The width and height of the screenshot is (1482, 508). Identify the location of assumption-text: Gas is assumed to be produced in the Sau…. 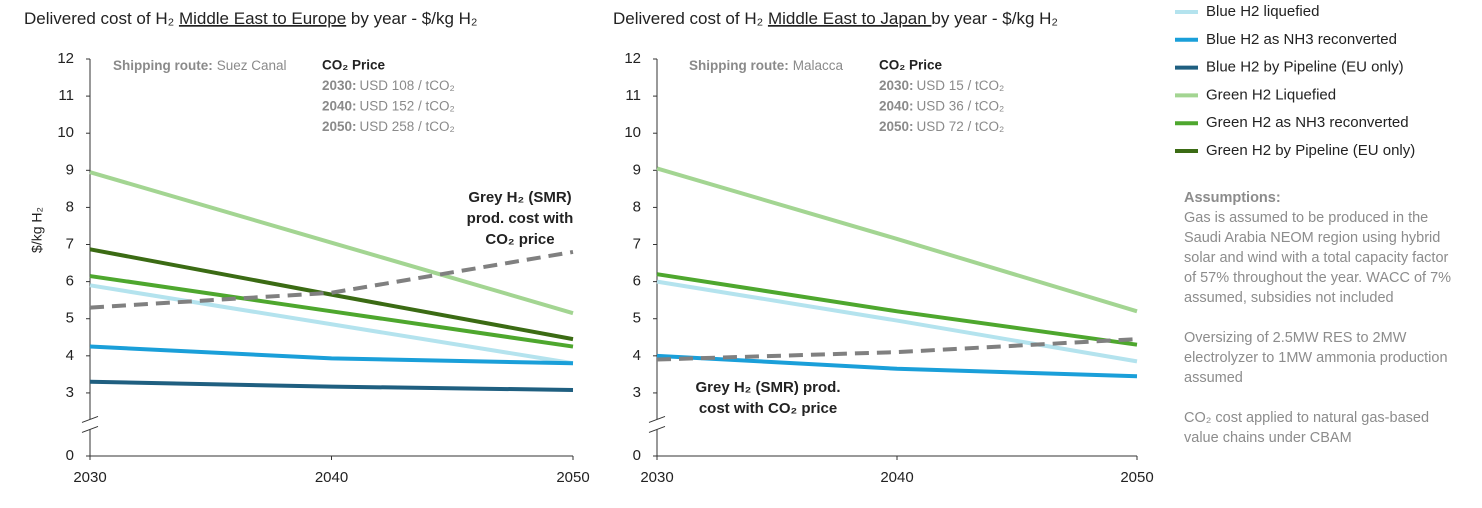
(1318, 258).